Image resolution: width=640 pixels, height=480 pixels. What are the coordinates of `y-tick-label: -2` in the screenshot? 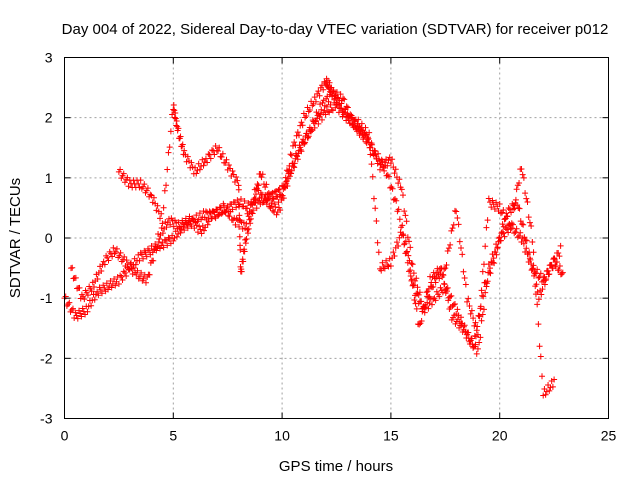 It's located at (46, 358).